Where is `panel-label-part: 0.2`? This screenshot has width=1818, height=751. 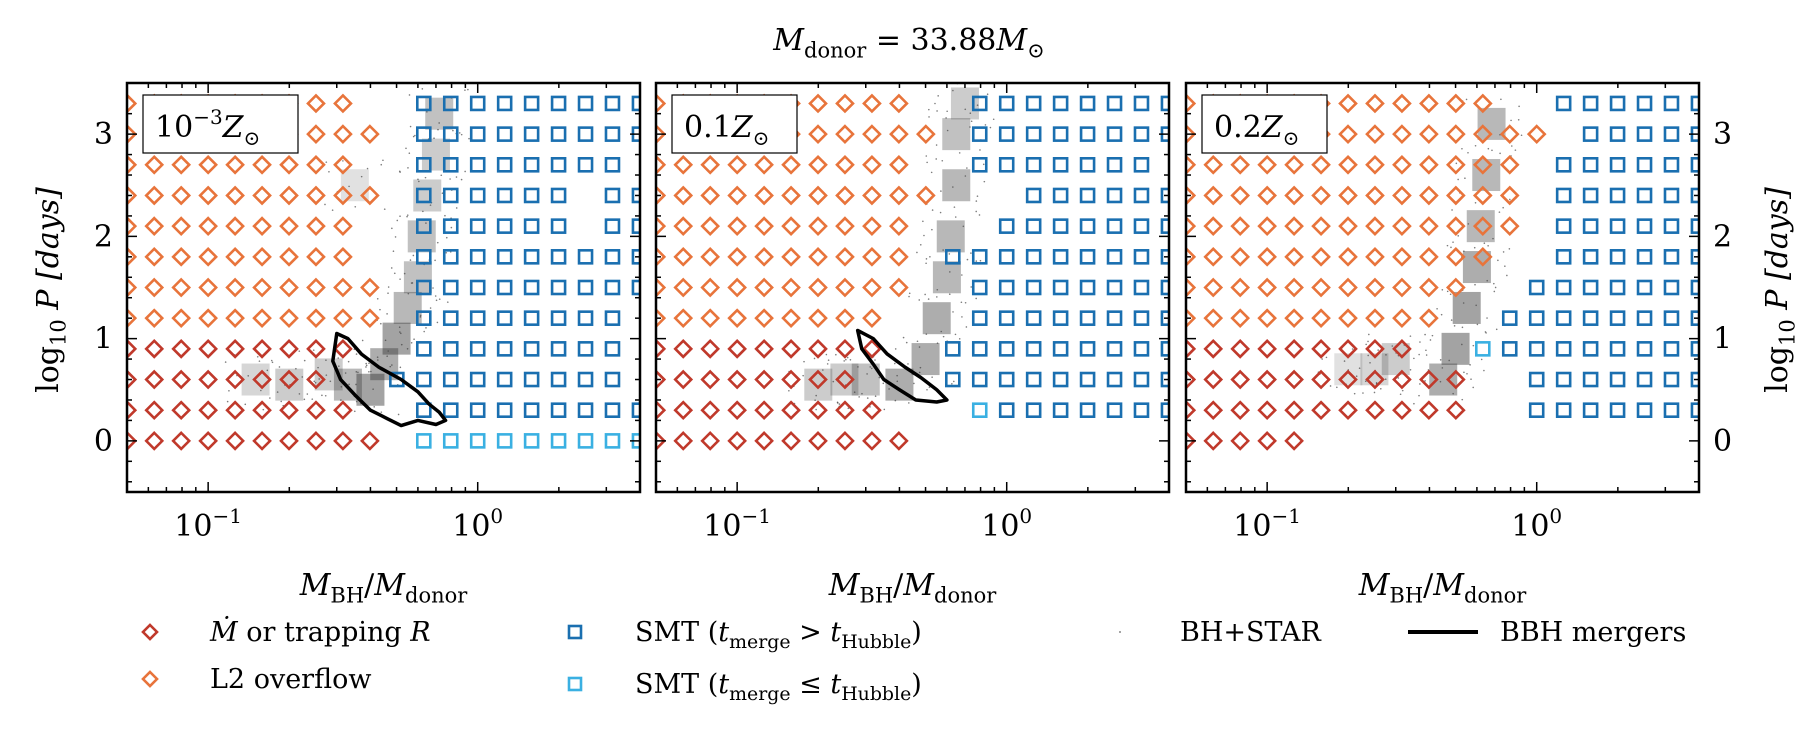
panel-label-part: 0.2 is located at coordinates (1238, 127).